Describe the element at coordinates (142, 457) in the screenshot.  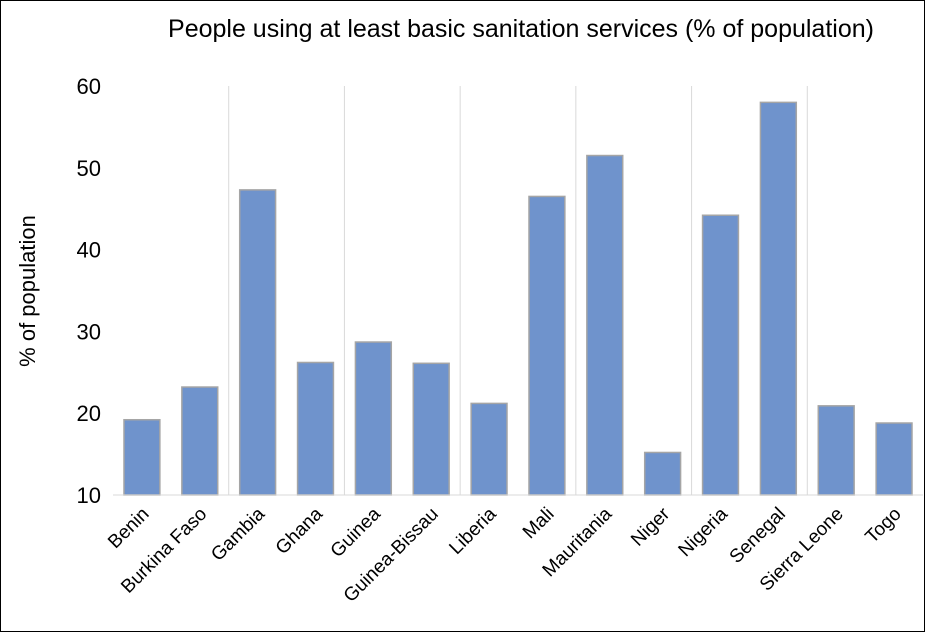
I see `bar-benin` at that location.